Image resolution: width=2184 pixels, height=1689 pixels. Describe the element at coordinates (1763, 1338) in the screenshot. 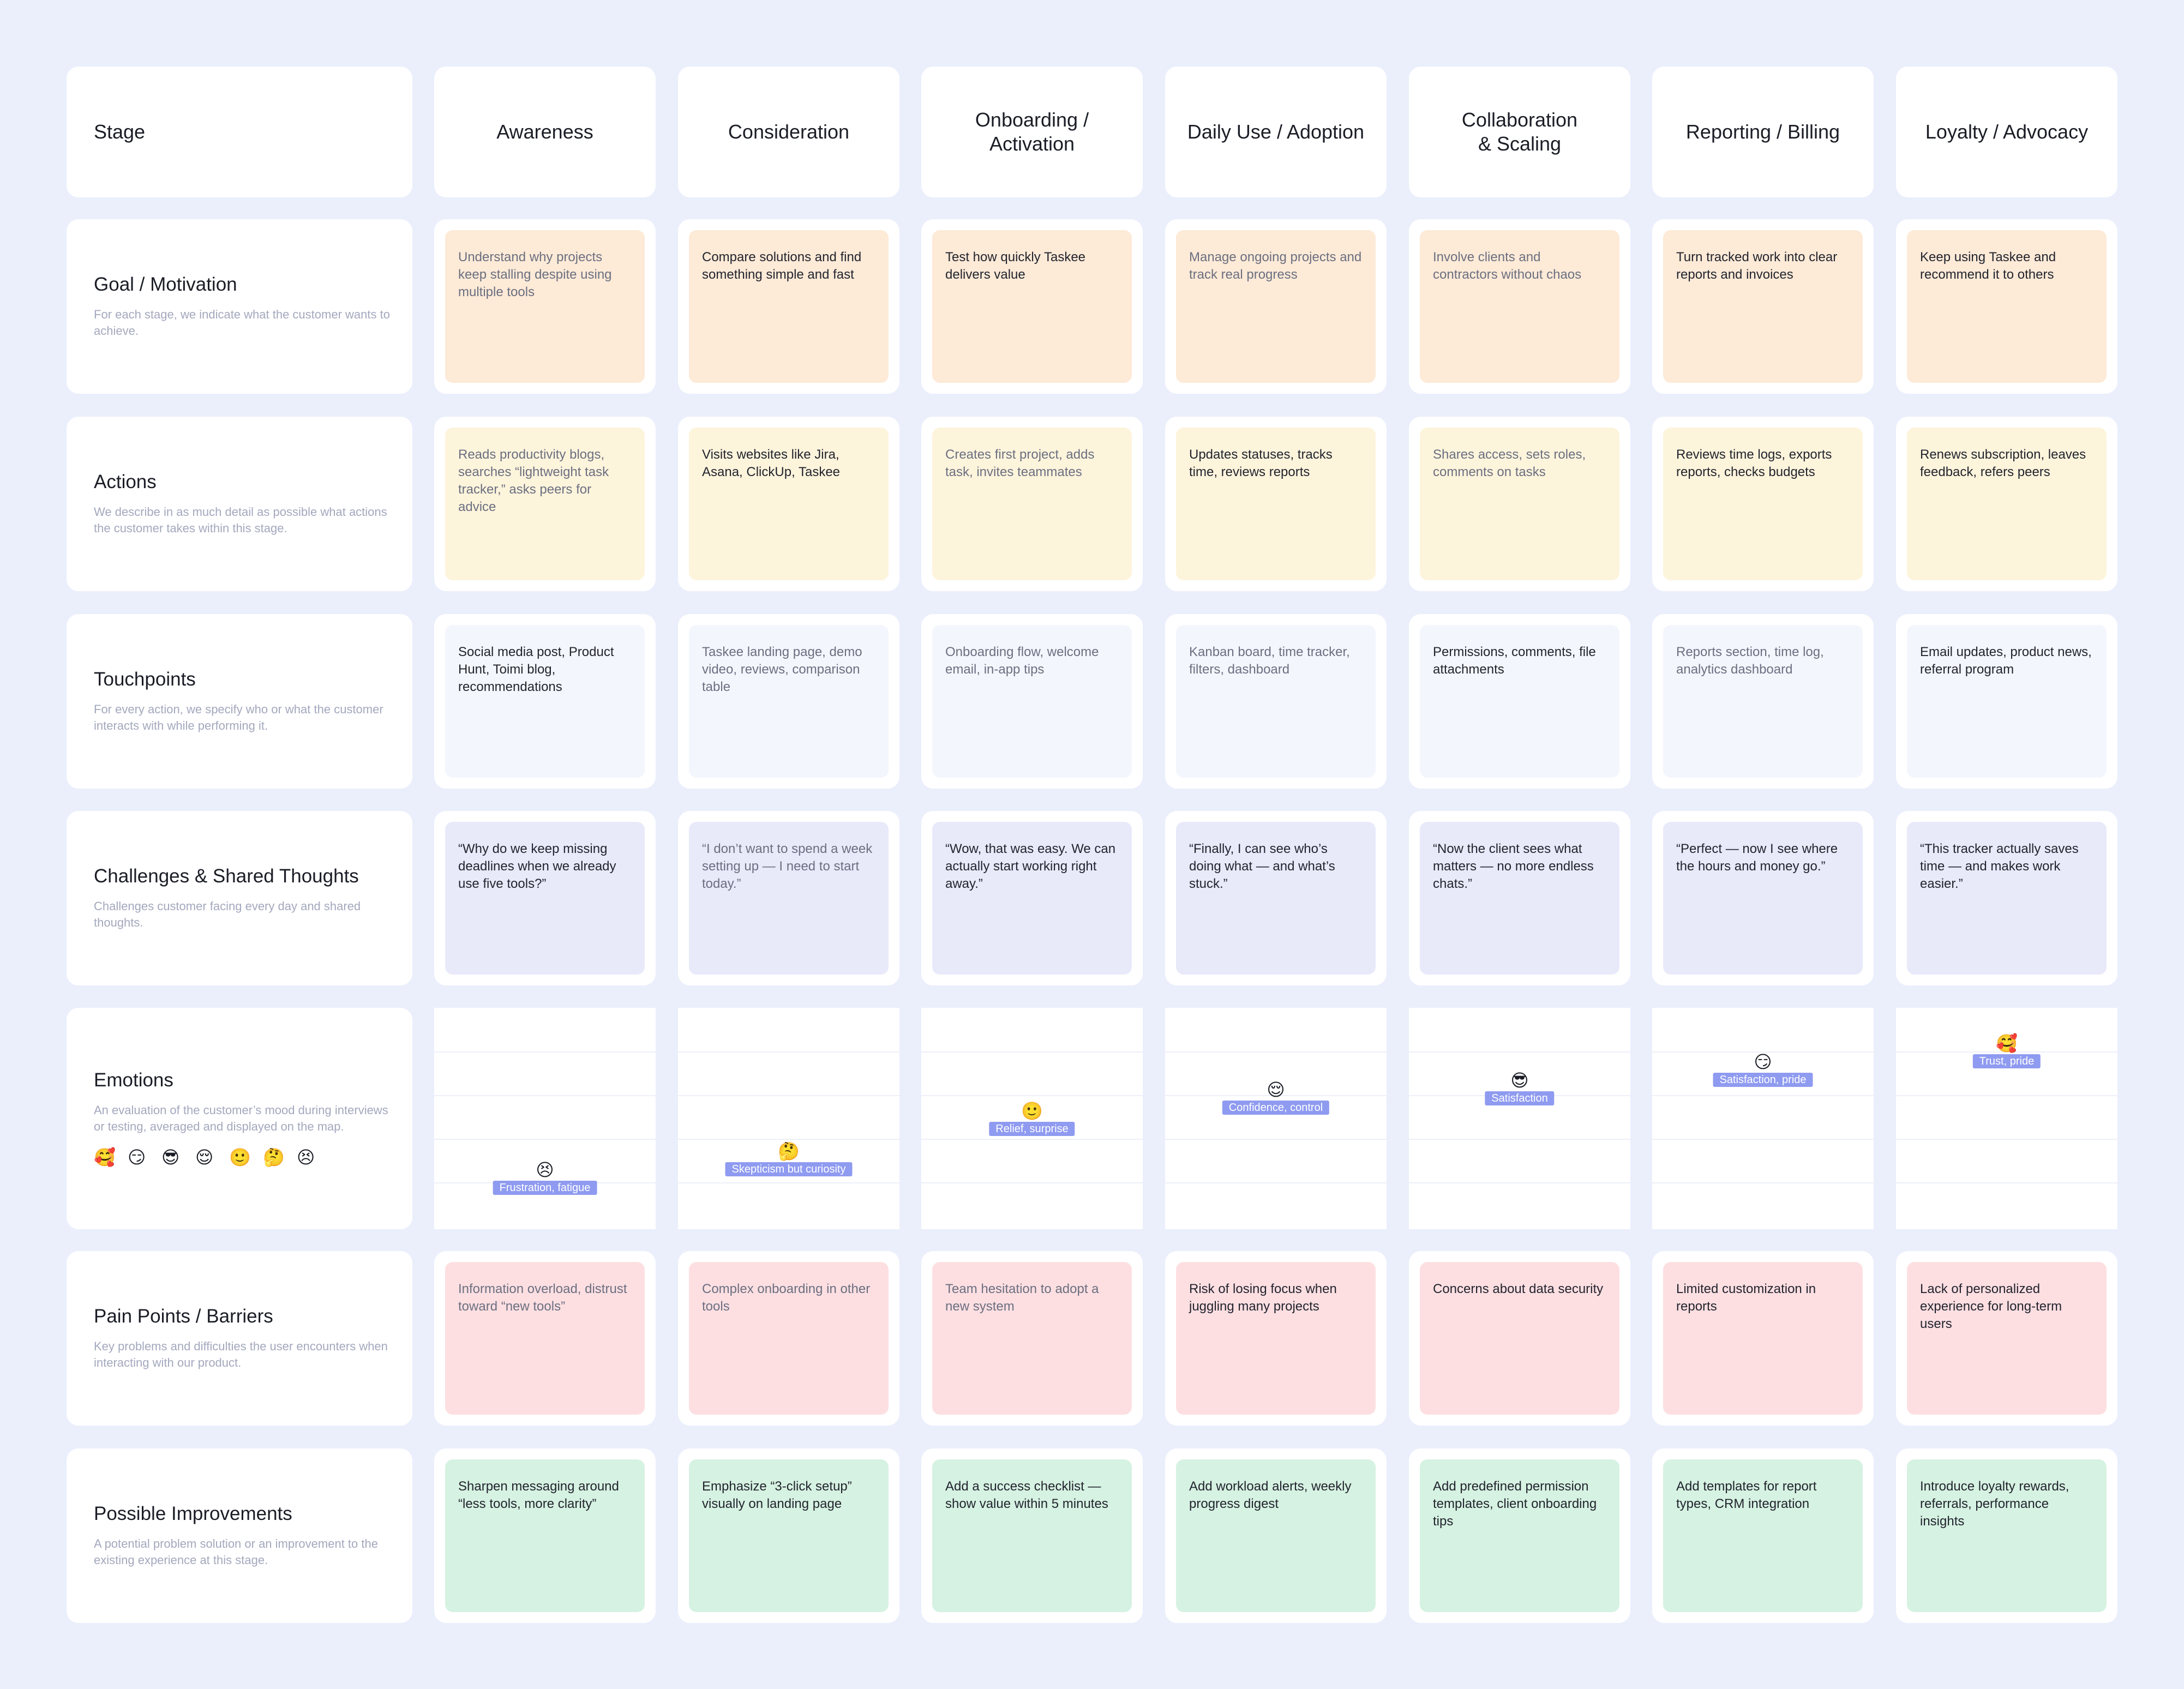

I see `sticky-note-pain: Limited customization in reports` at that location.